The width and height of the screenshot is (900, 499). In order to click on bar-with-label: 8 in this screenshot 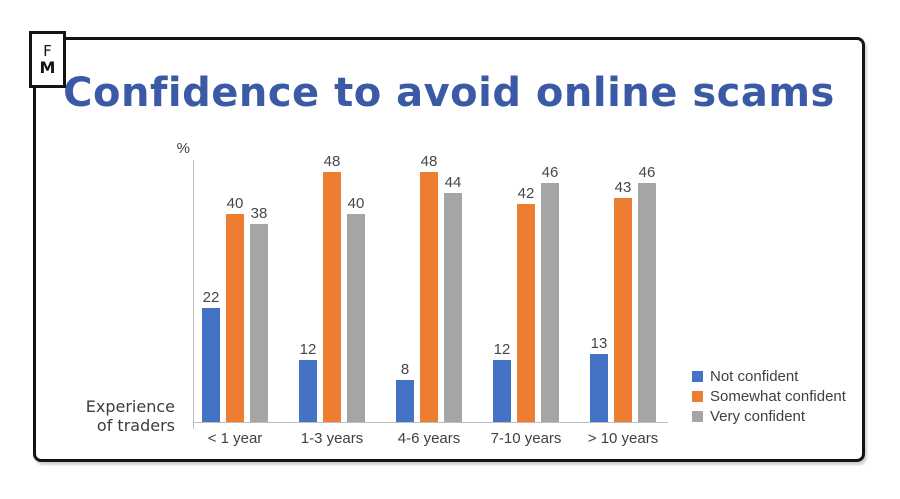, I will do `click(405, 391)`.